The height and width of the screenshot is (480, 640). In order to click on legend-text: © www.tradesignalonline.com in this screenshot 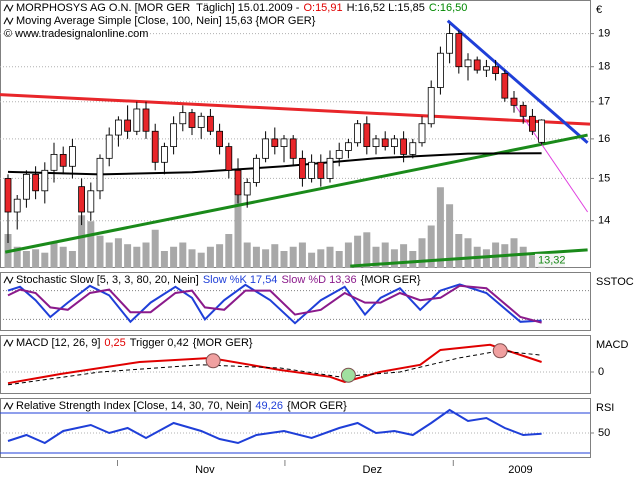, I will do `click(76, 34)`.